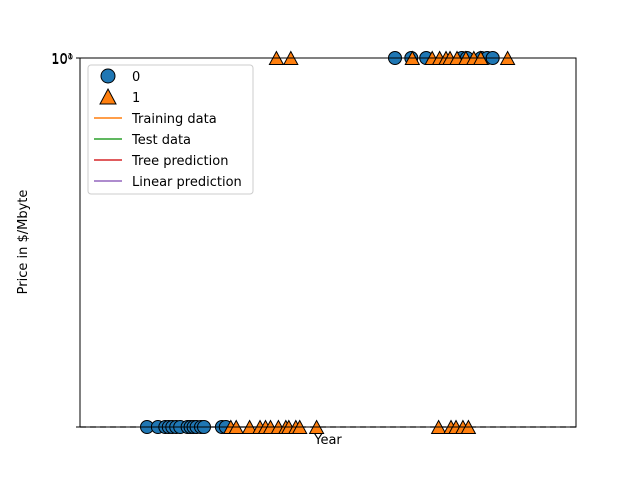 This screenshot has width=640, height=484. Describe the element at coordinates (327, 440) in the screenshot. I see `x-axis-label: Year` at that location.